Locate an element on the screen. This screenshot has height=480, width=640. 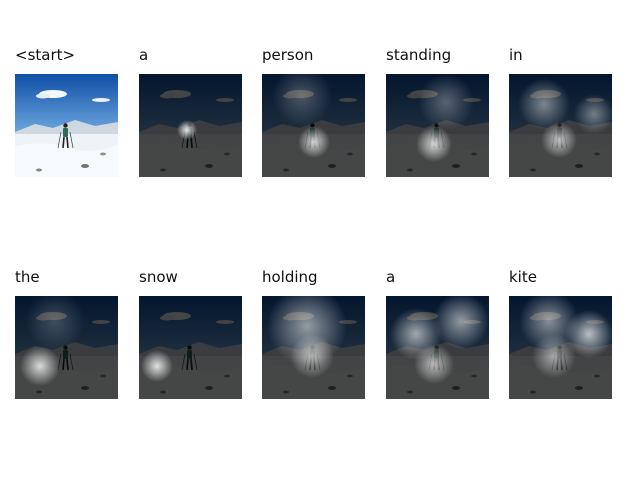
word-label: the is located at coordinates (27, 277).